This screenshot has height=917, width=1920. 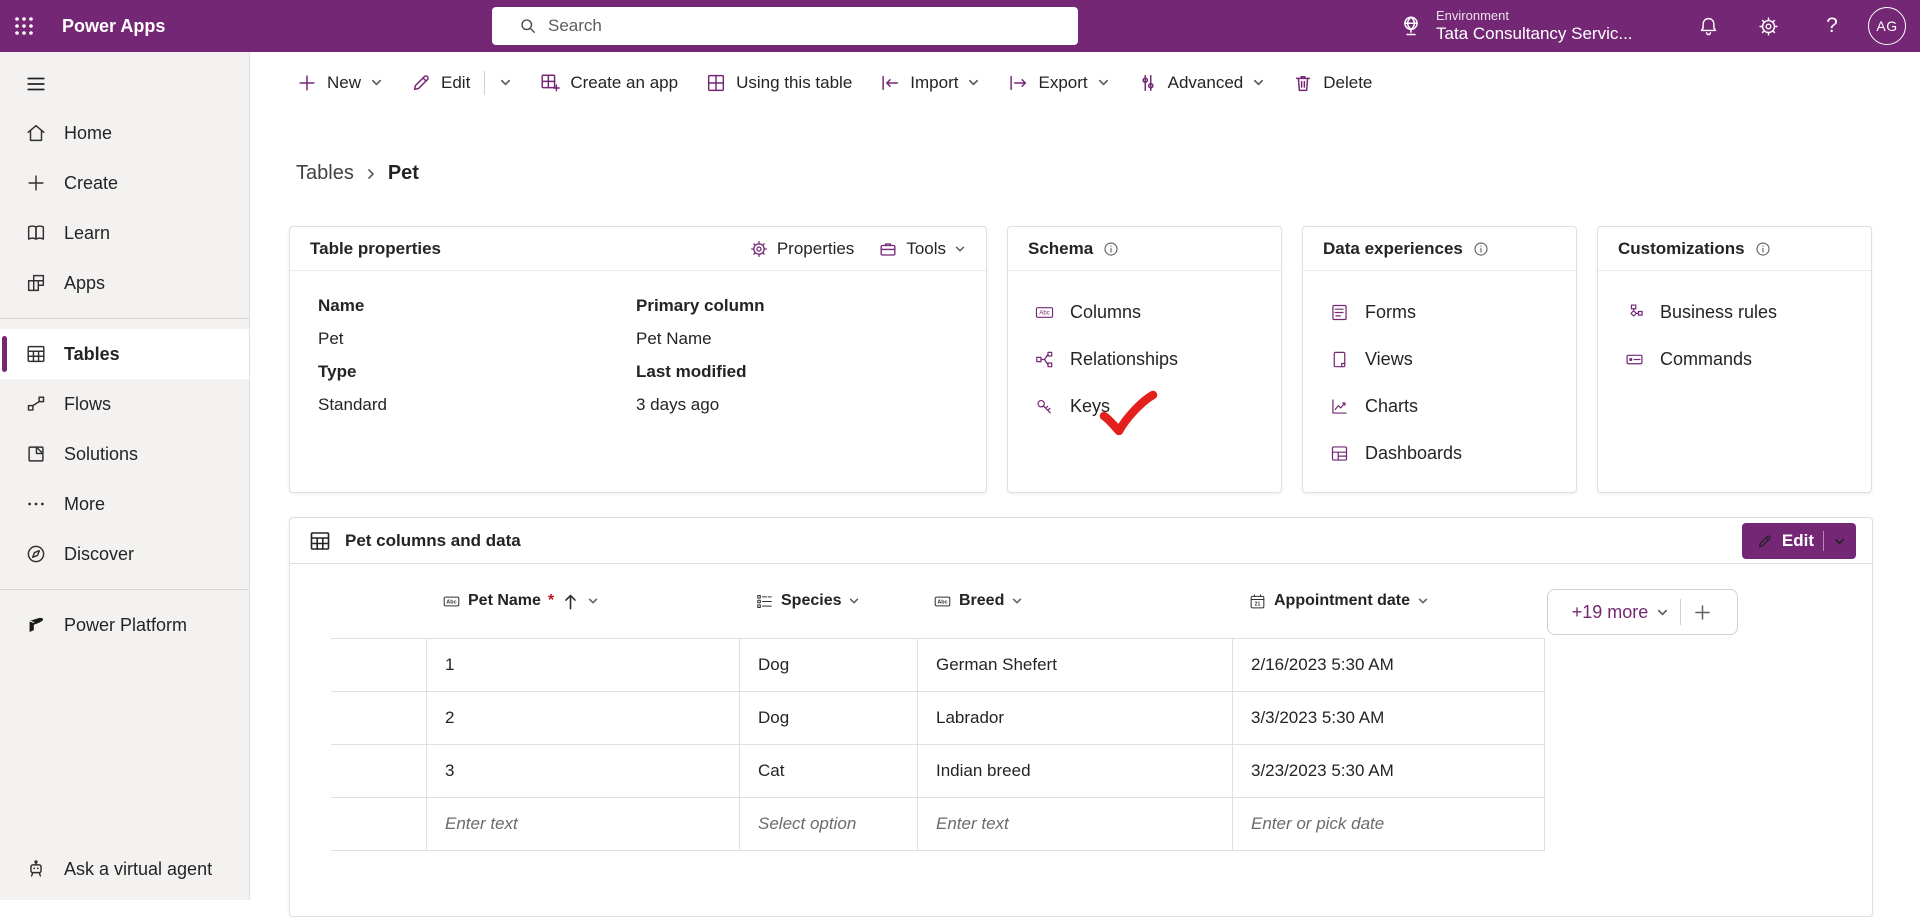 What do you see at coordinates (1706, 359) in the screenshot?
I see `card-item-label: Commands` at bounding box center [1706, 359].